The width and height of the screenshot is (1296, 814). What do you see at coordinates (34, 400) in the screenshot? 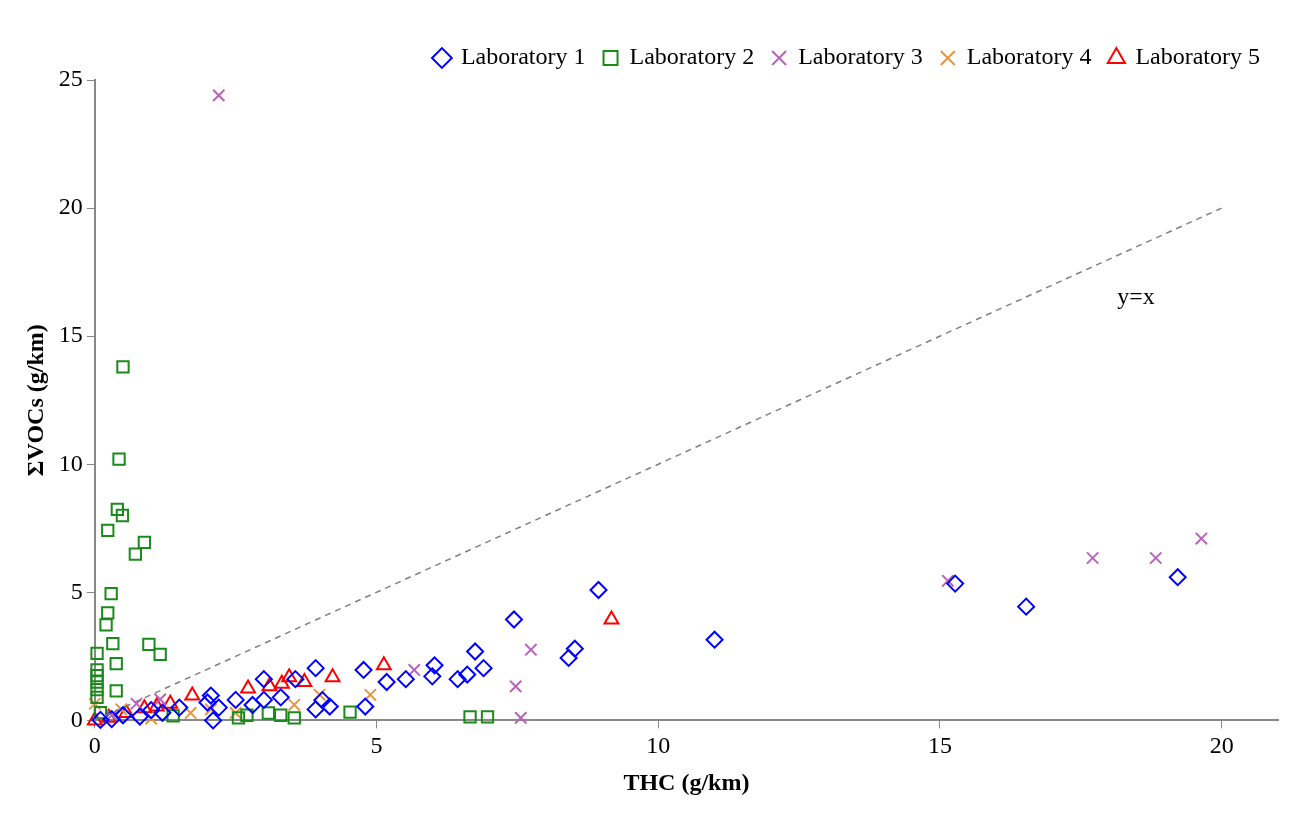
I see `y-axis-title: ΣVOCs (g/km)` at bounding box center [34, 400].